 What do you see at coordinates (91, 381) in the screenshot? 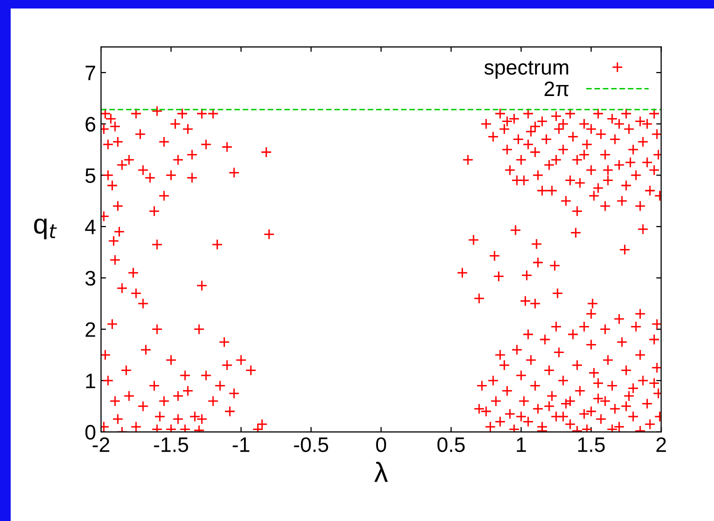
I see `y-tick-label: 1` at bounding box center [91, 381].